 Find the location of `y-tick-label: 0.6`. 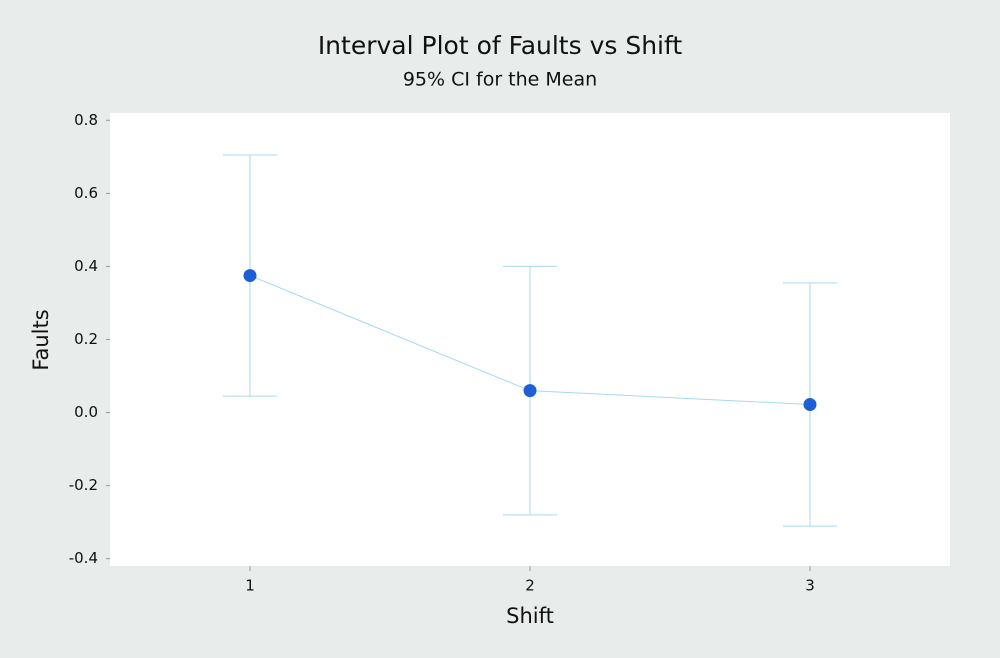

y-tick-label: 0.6 is located at coordinates (86, 193).